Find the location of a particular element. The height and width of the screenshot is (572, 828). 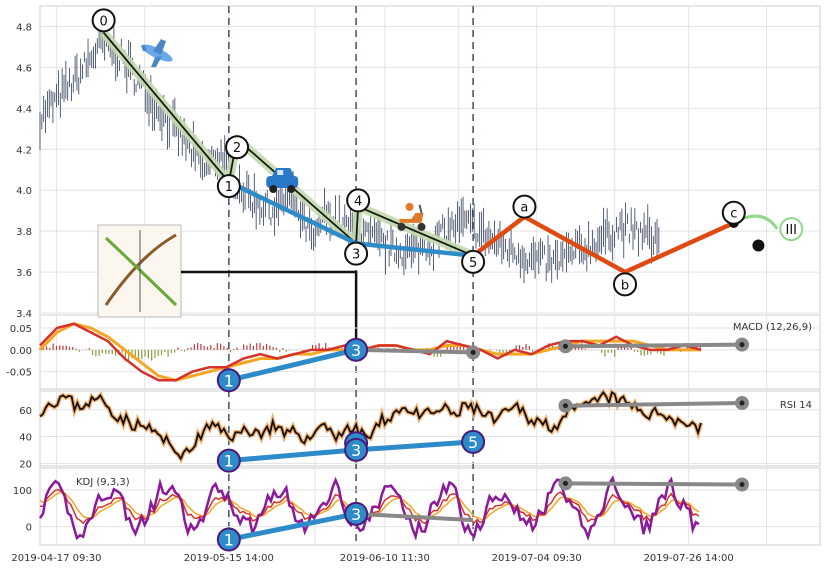

rsi-ytick-label: 40 is located at coordinates (25, 438).